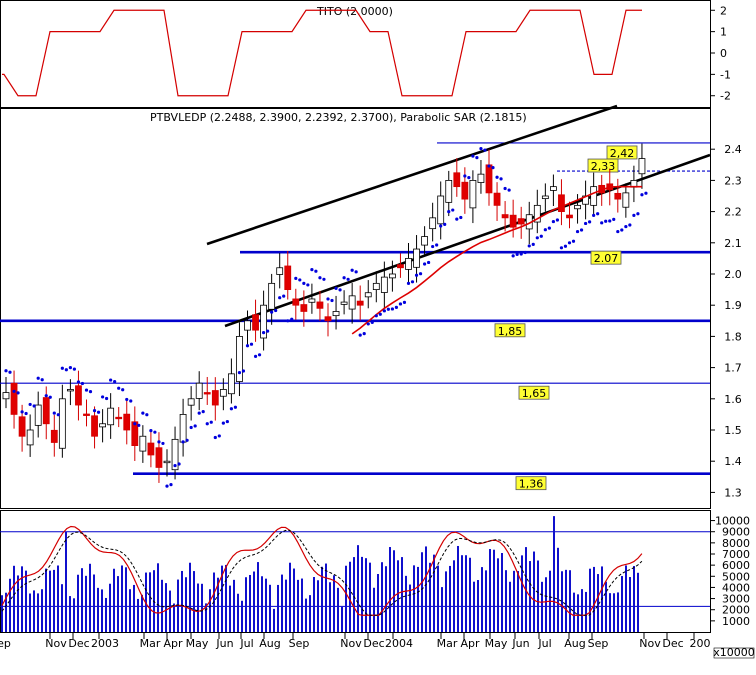 This screenshot has height=675, width=756. I want to click on level-label: 2,42, so click(622, 153).